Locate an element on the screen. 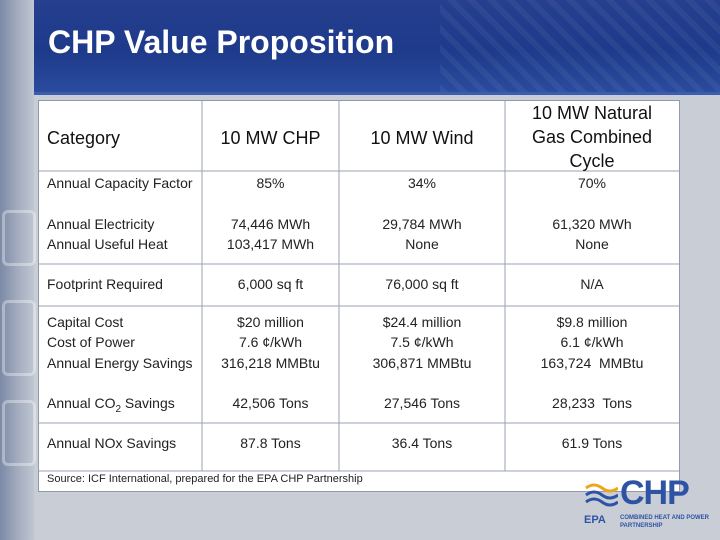 The height and width of the screenshot is (540, 720). cell-wind-cost-of-power: 7.5 ¢/kWh is located at coordinates (422, 342).